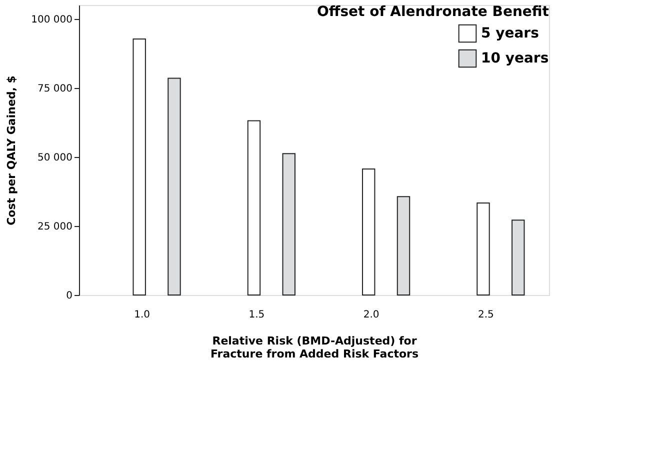 This screenshot has width=647, height=462. Describe the element at coordinates (55, 158) in the screenshot. I see `y-tick-label: 50 000` at that location.